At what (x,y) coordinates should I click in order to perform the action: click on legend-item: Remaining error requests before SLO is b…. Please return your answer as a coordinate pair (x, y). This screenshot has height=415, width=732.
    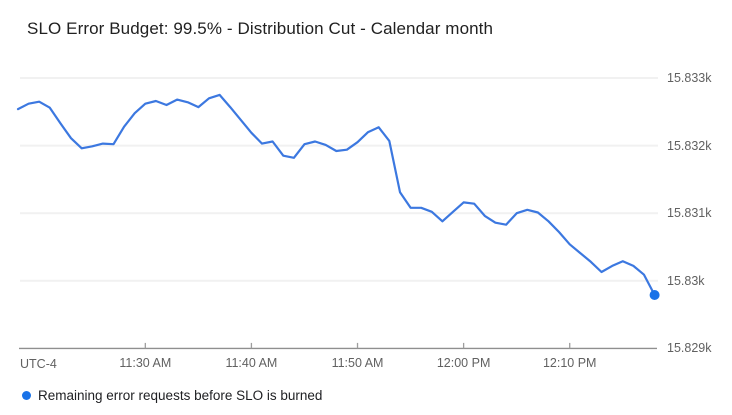
    Looking at the image, I should click on (172, 395).